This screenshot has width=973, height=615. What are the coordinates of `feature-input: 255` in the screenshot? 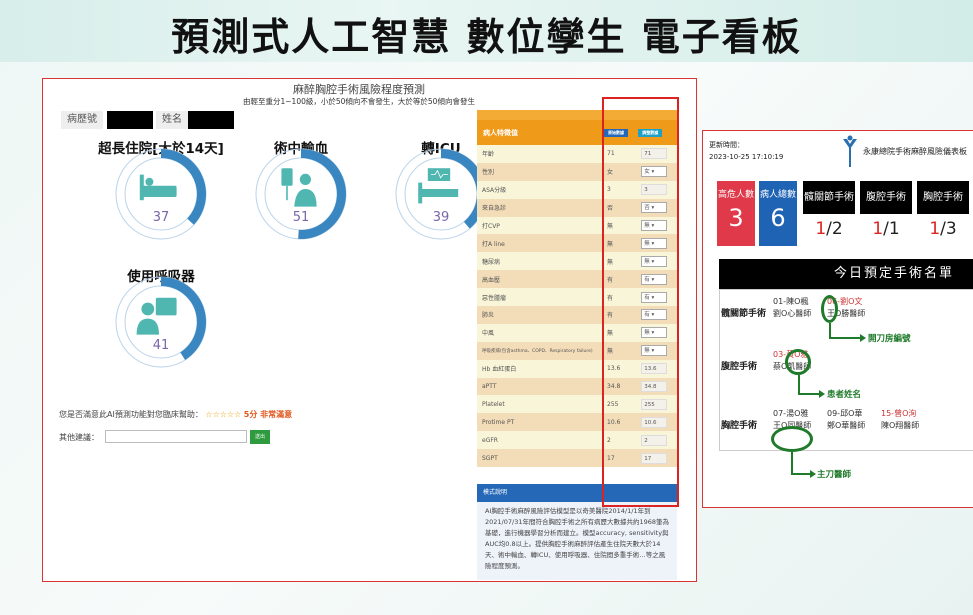 It's located at (654, 404).